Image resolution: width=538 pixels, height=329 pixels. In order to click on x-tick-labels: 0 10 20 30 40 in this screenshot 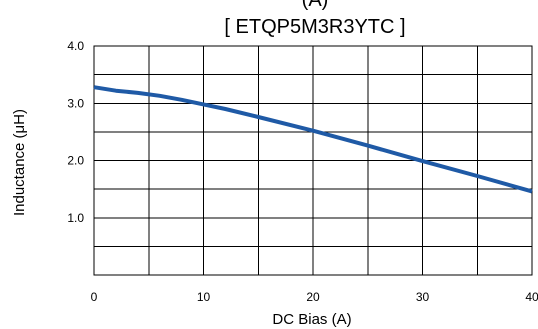, I will do `click(314, 297)`.